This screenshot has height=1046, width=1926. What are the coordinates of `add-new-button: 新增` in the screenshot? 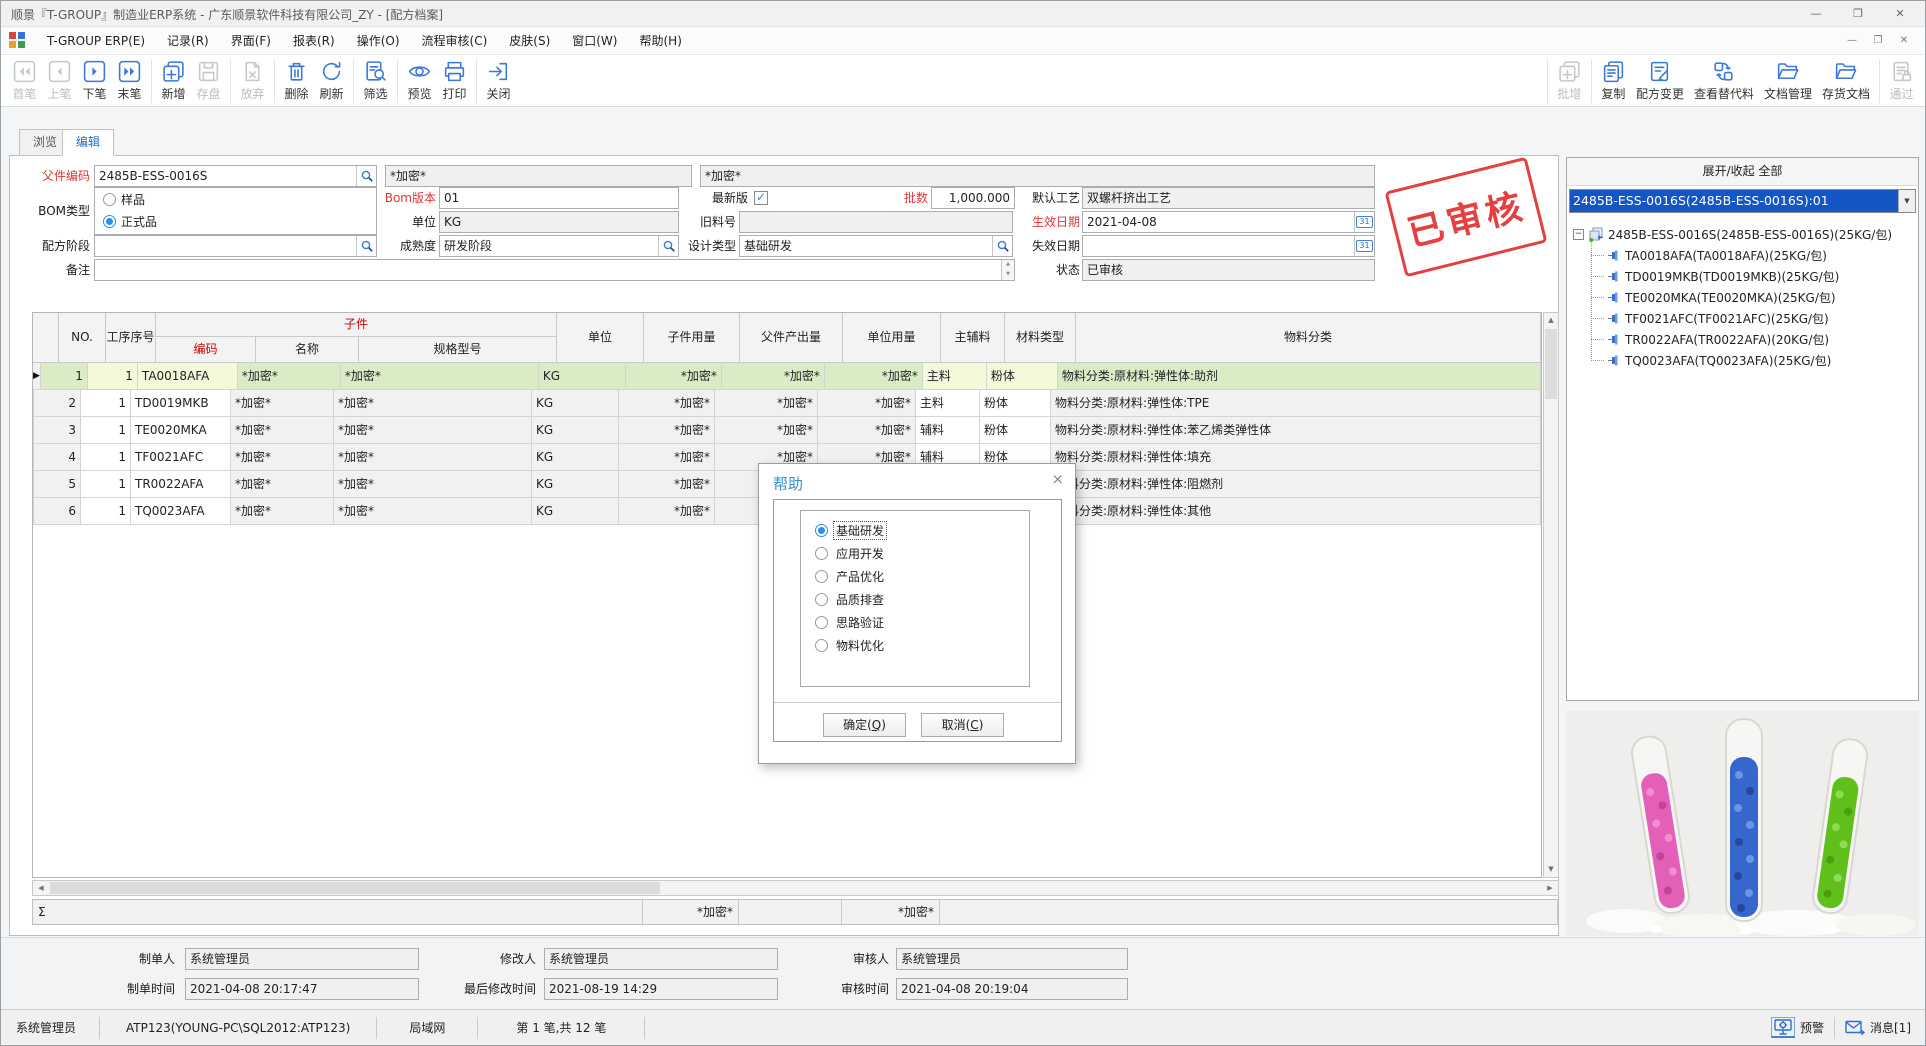 It's located at (173, 80).